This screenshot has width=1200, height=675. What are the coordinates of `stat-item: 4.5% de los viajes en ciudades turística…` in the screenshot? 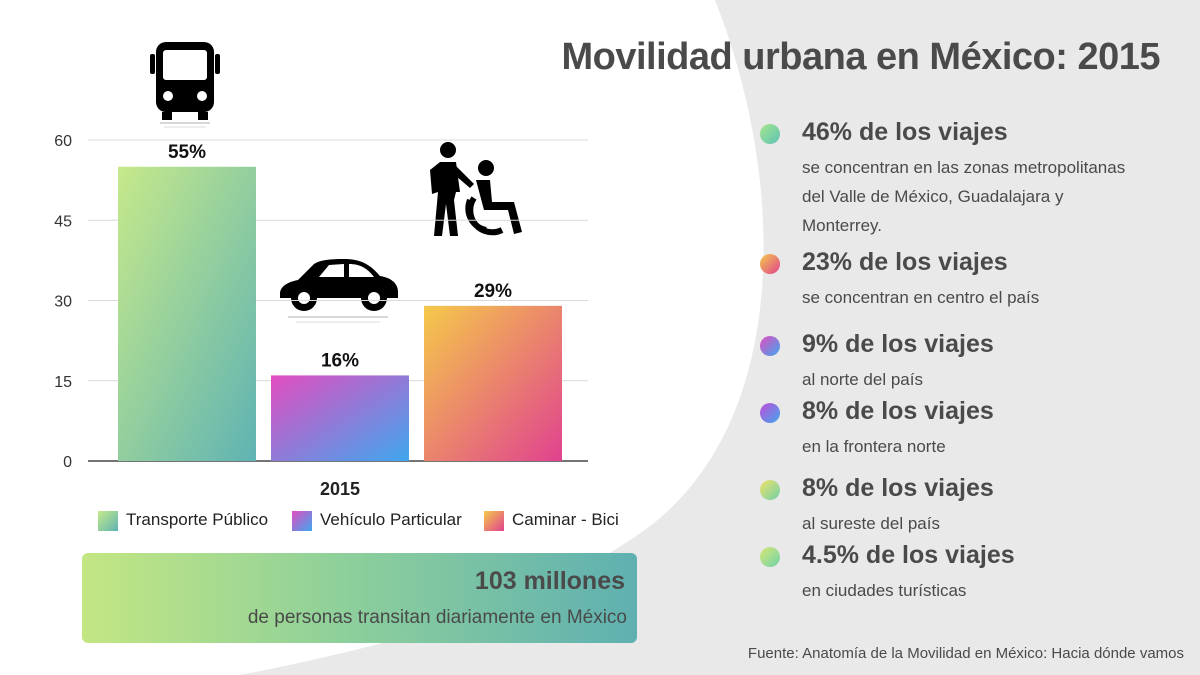 It's located at (970, 573).